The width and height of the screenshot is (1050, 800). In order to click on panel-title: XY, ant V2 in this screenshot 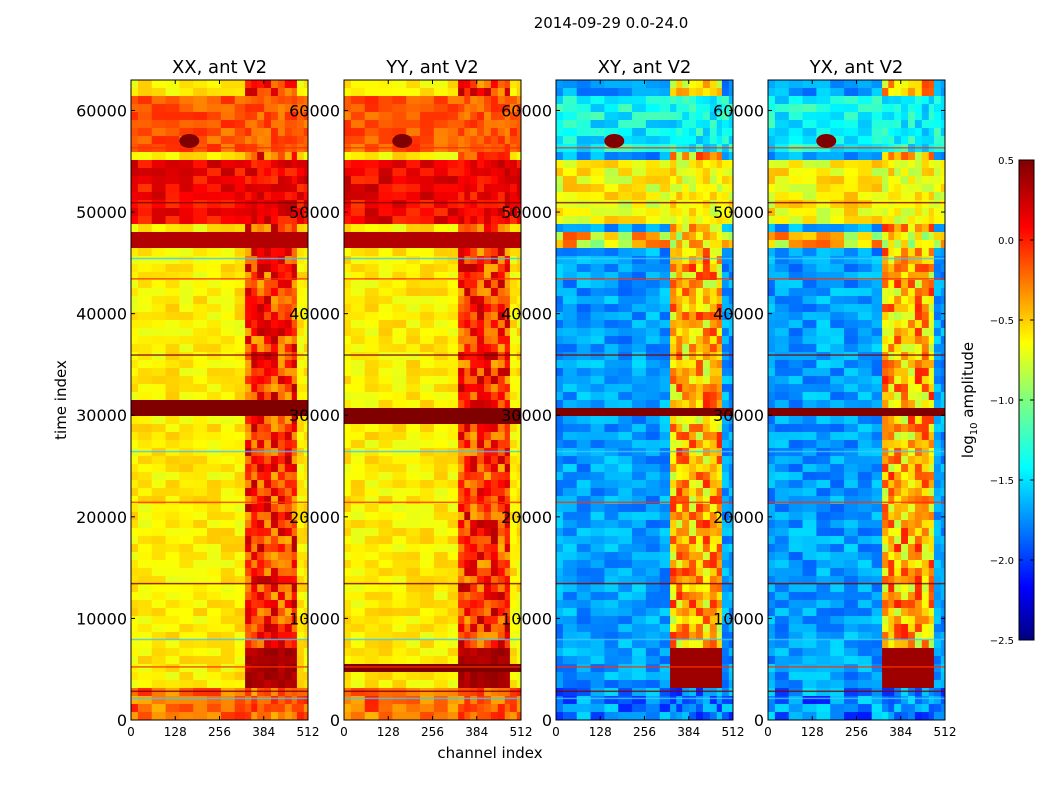, I will do `click(645, 67)`.